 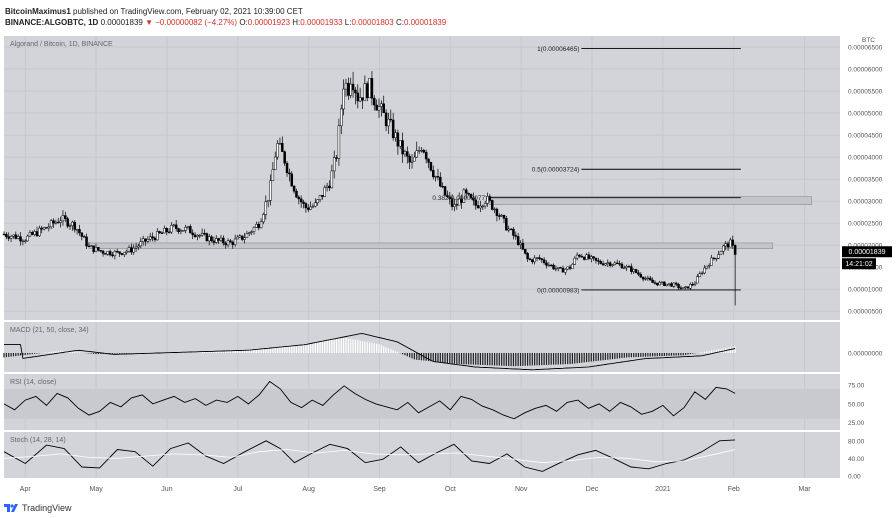 I want to click on macd-title: MACD (21, 50, close, 34), so click(x=49, y=330).